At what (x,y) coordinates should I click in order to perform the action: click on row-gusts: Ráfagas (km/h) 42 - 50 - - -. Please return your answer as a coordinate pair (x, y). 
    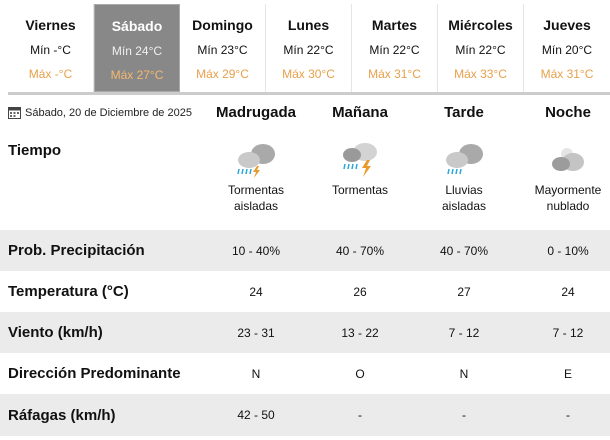
    Looking at the image, I should click on (305, 415).